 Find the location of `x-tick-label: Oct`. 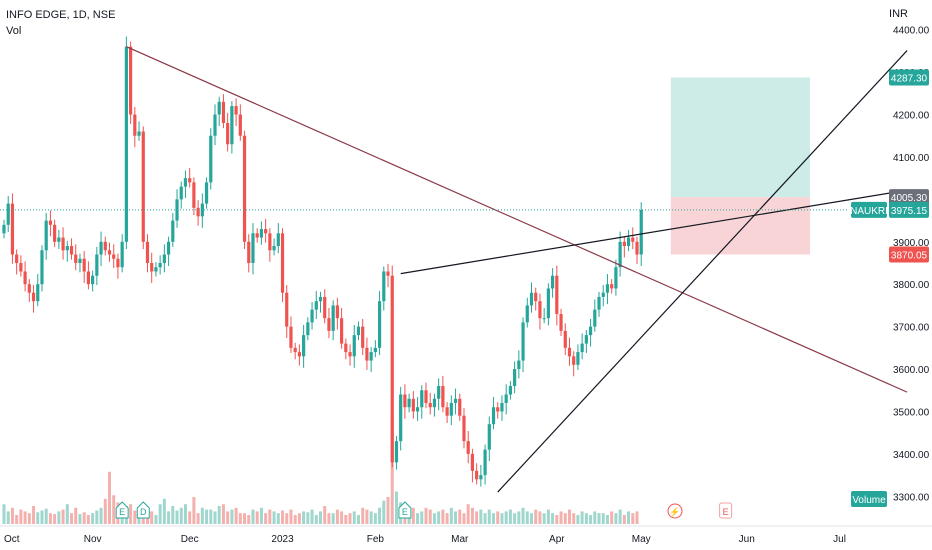

x-tick-label: Oct is located at coordinates (12, 539).